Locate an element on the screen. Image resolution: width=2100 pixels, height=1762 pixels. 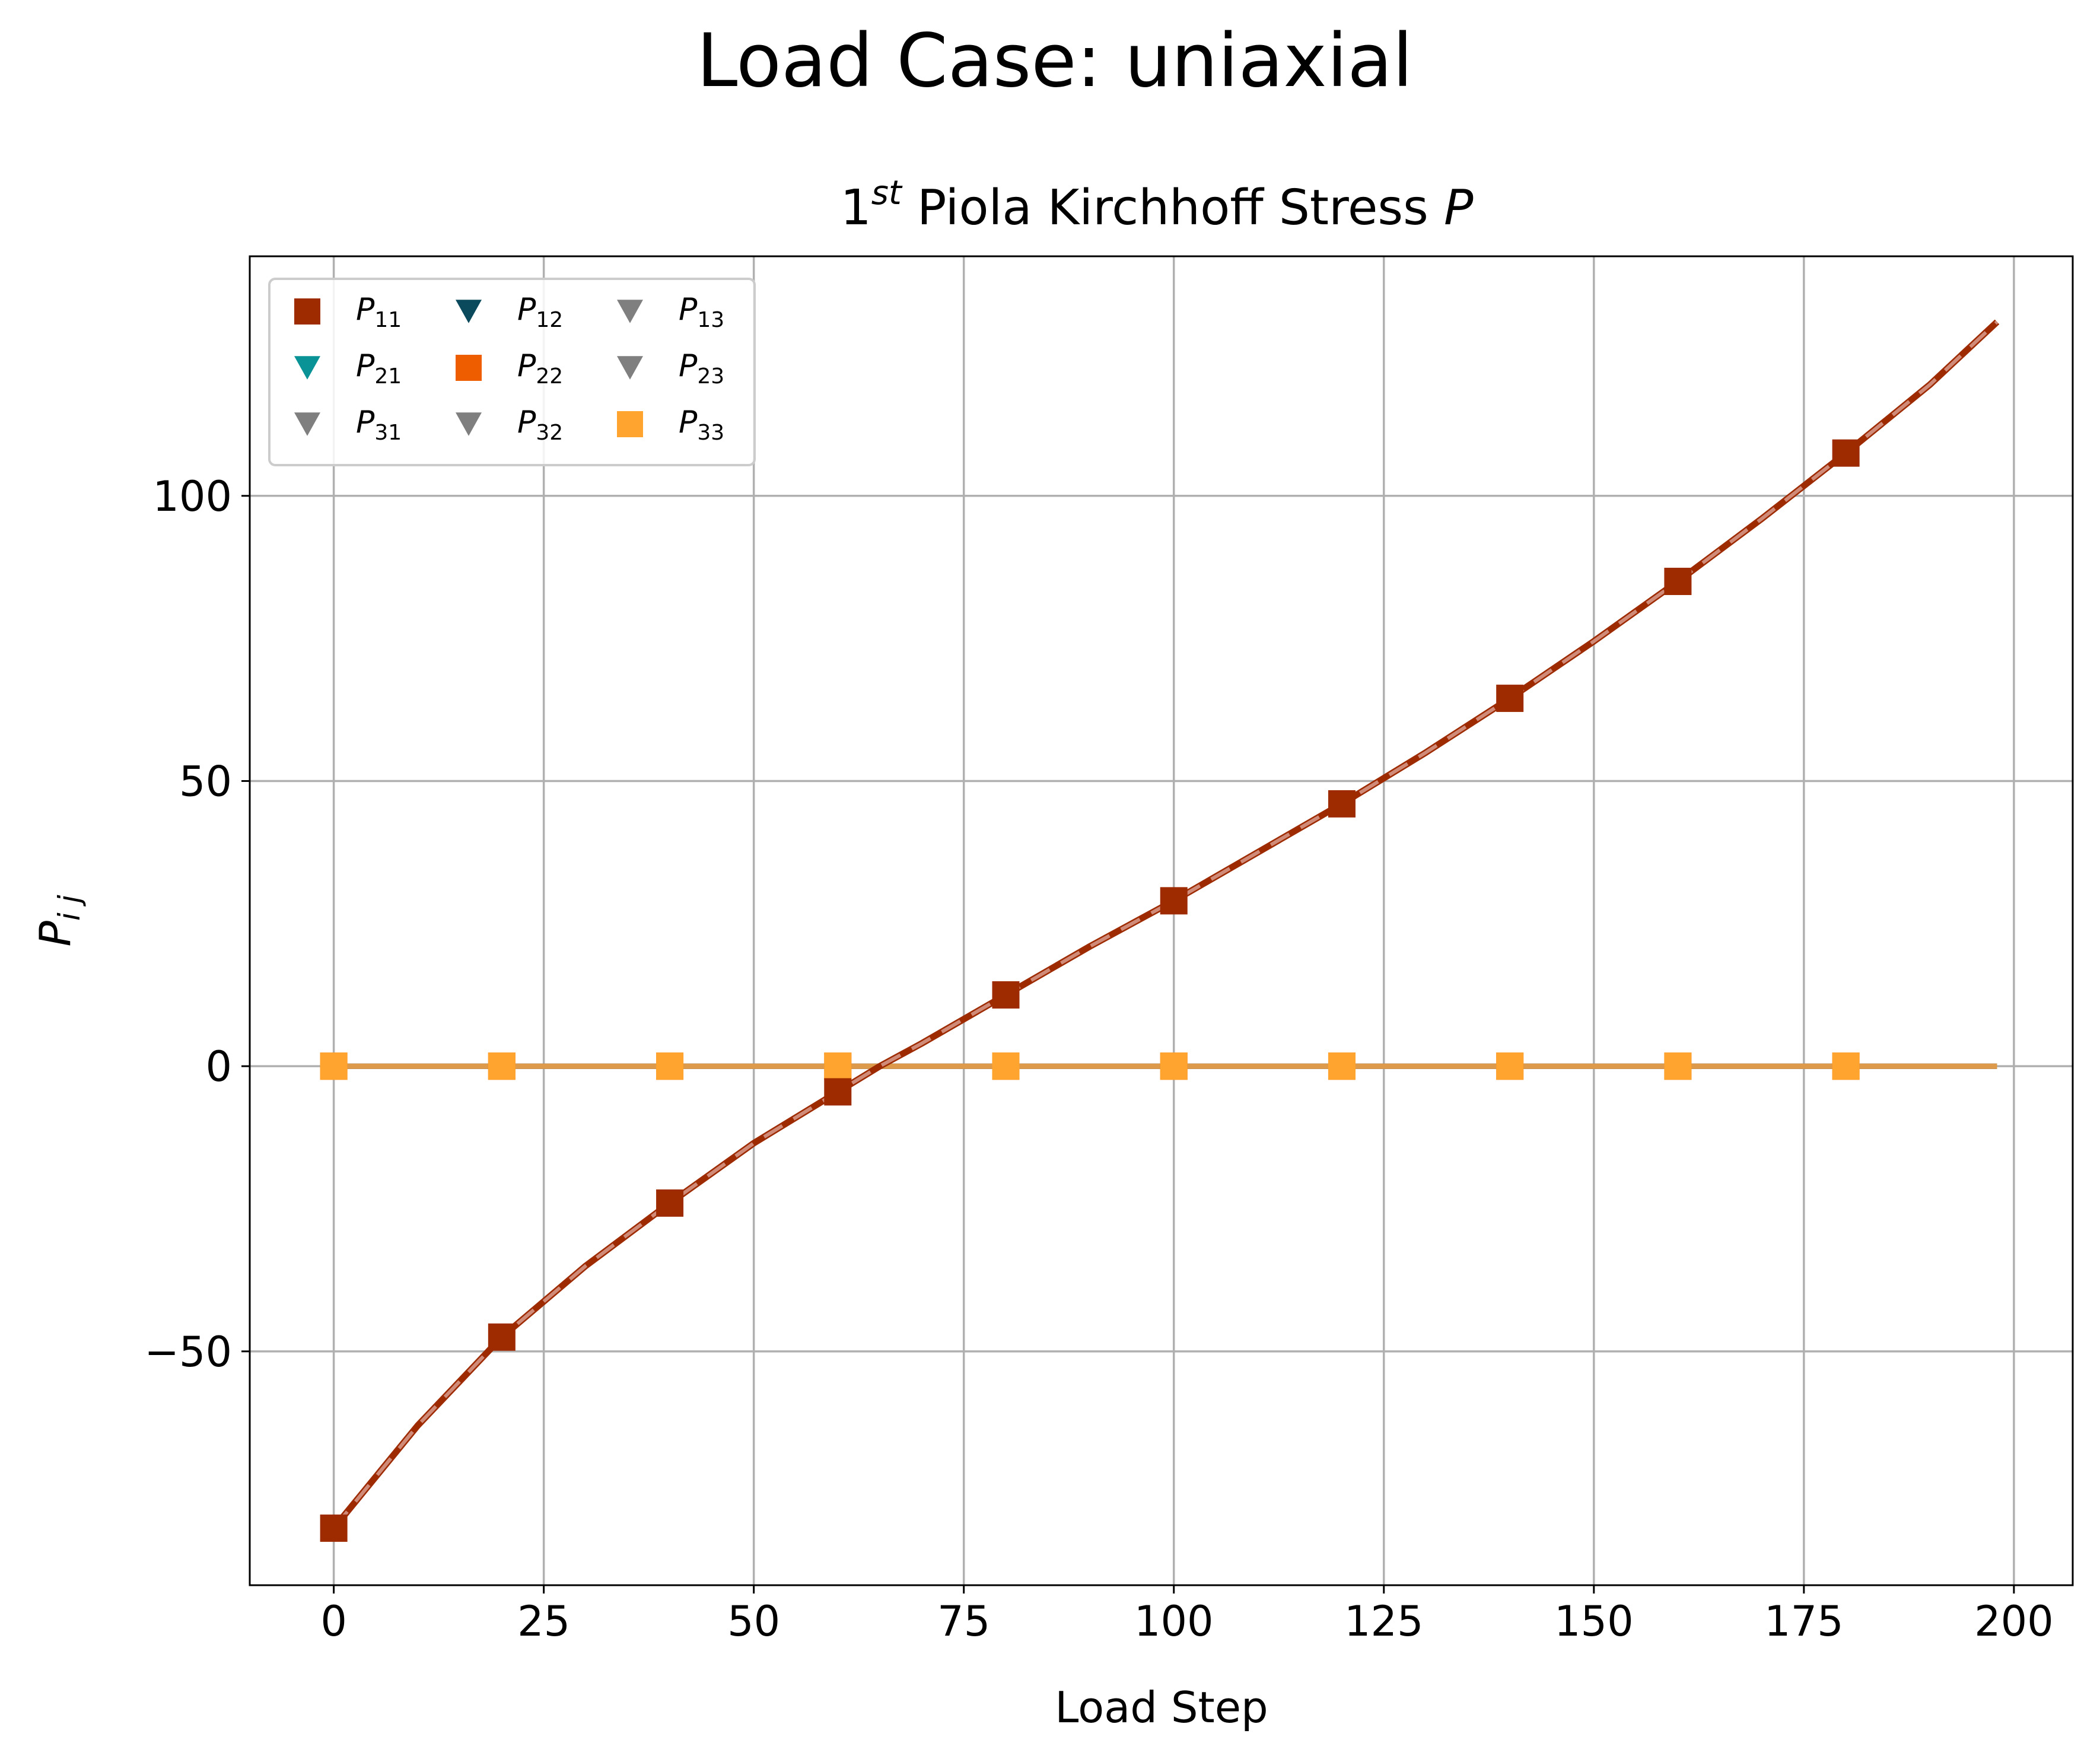
legend-marker-p11 is located at coordinates (307, 311).